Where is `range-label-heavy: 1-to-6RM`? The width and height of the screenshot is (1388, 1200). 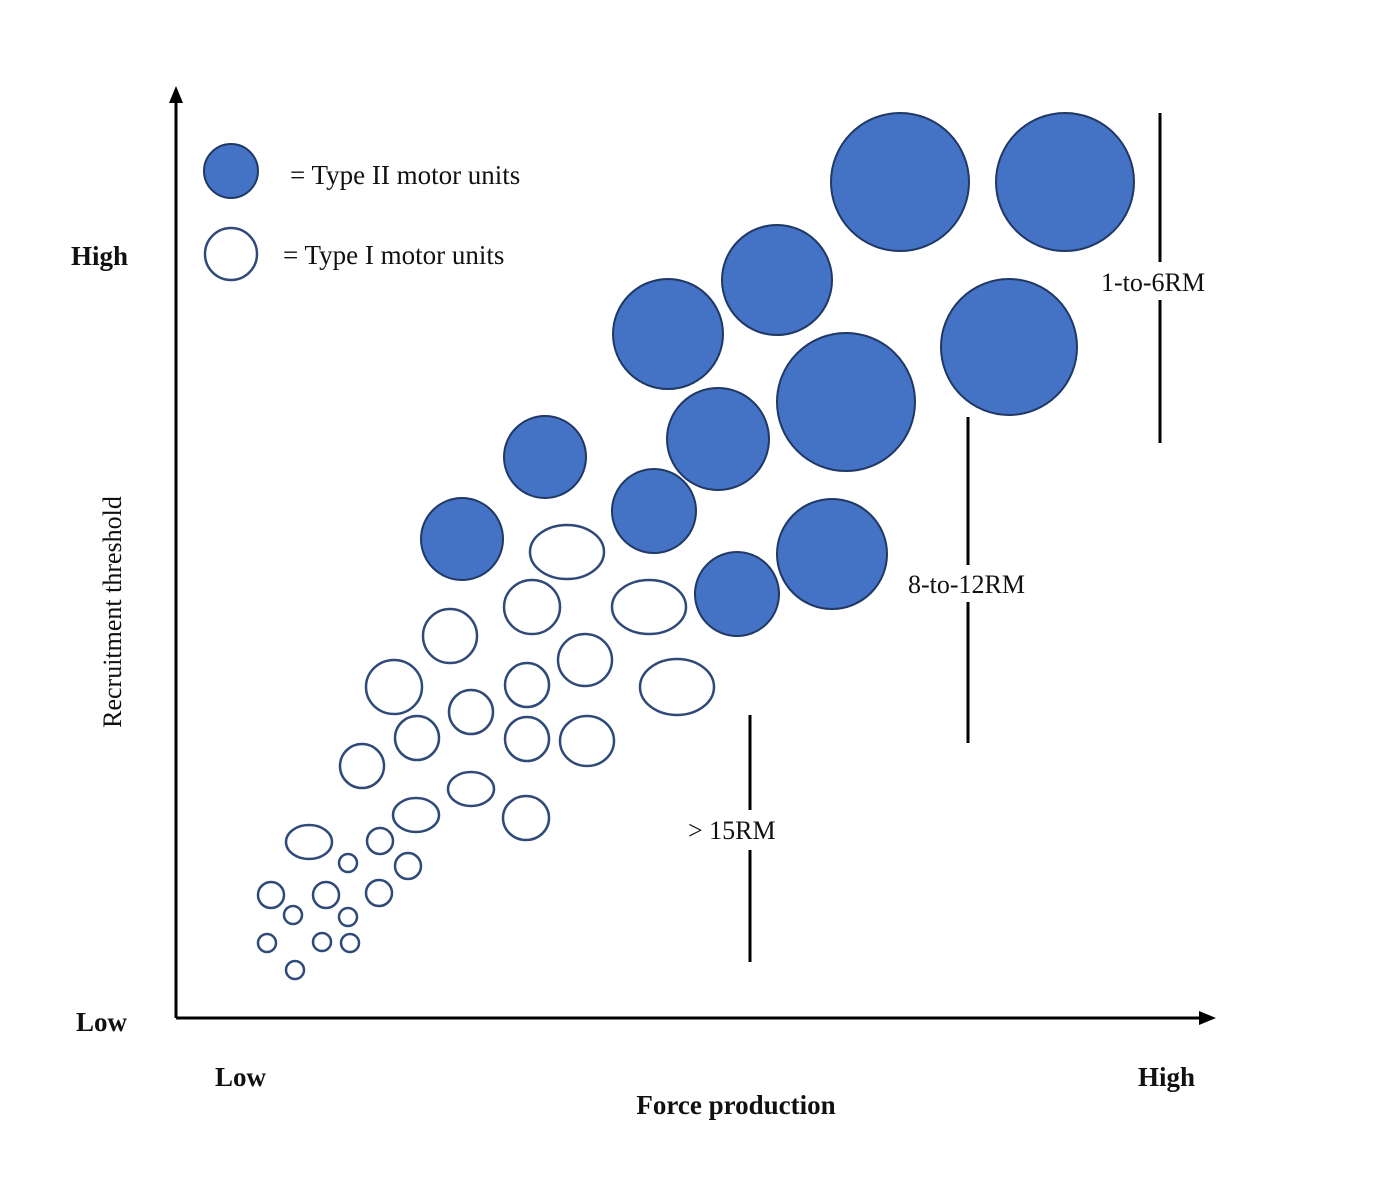
range-label-heavy: 1-to-6RM is located at coordinates (1153, 282).